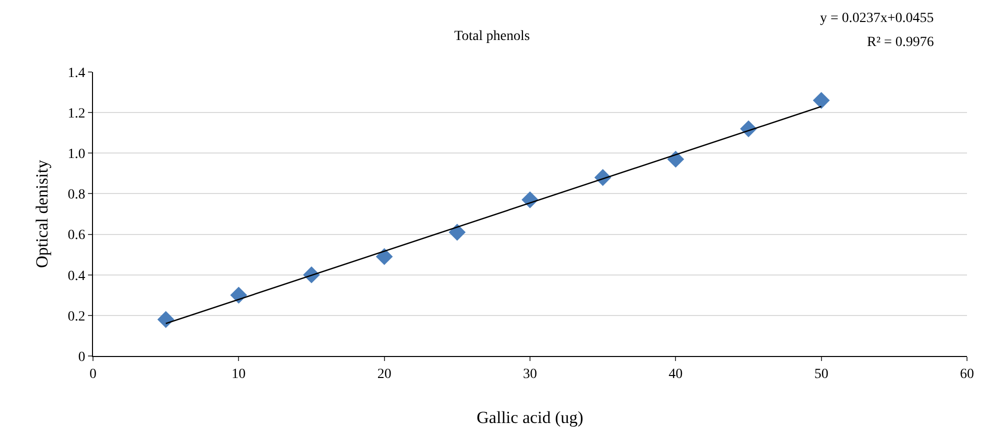 The width and height of the screenshot is (984, 436). I want to click on y-axis-title: Optical denisity, so click(42, 213).